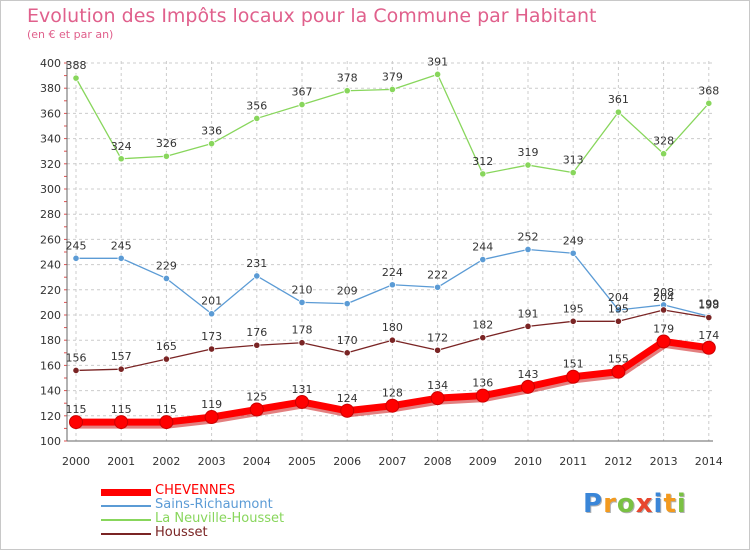 This screenshot has height=550, width=750. What do you see at coordinates (302, 461) in the screenshot?
I see `x-tick-label: 2005` at bounding box center [302, 461].